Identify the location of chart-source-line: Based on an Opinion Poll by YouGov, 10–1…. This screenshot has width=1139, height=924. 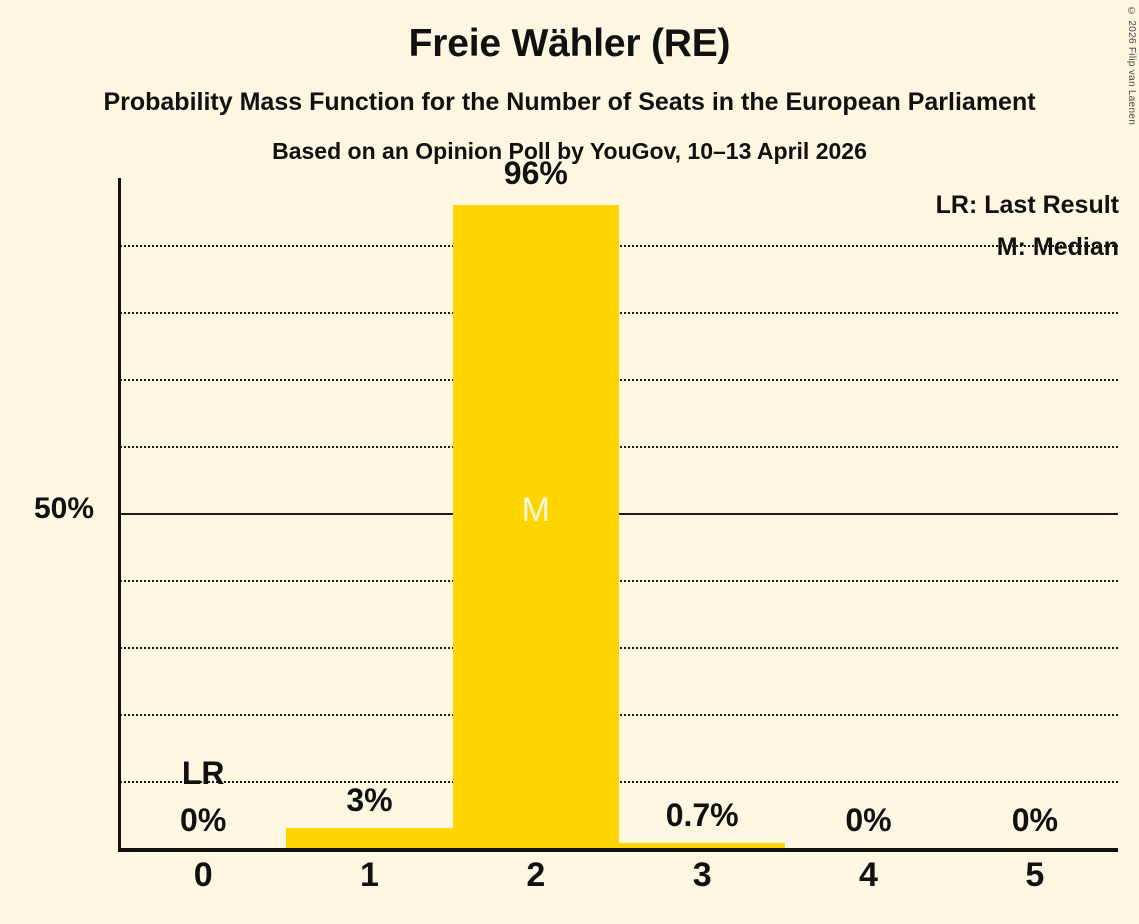
(569, 151).